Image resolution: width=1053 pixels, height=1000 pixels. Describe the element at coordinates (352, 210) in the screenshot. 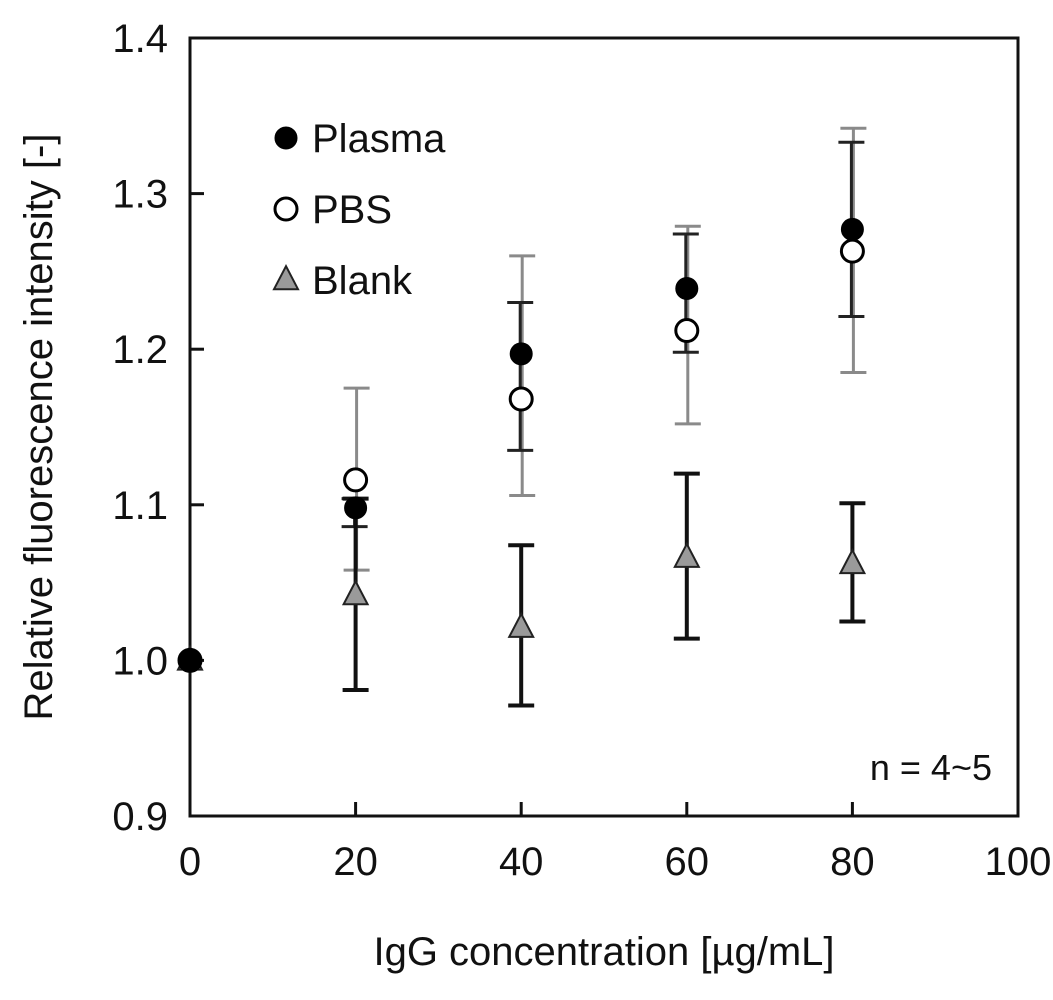

I see `legend-label-pbs: PBS` at that location.